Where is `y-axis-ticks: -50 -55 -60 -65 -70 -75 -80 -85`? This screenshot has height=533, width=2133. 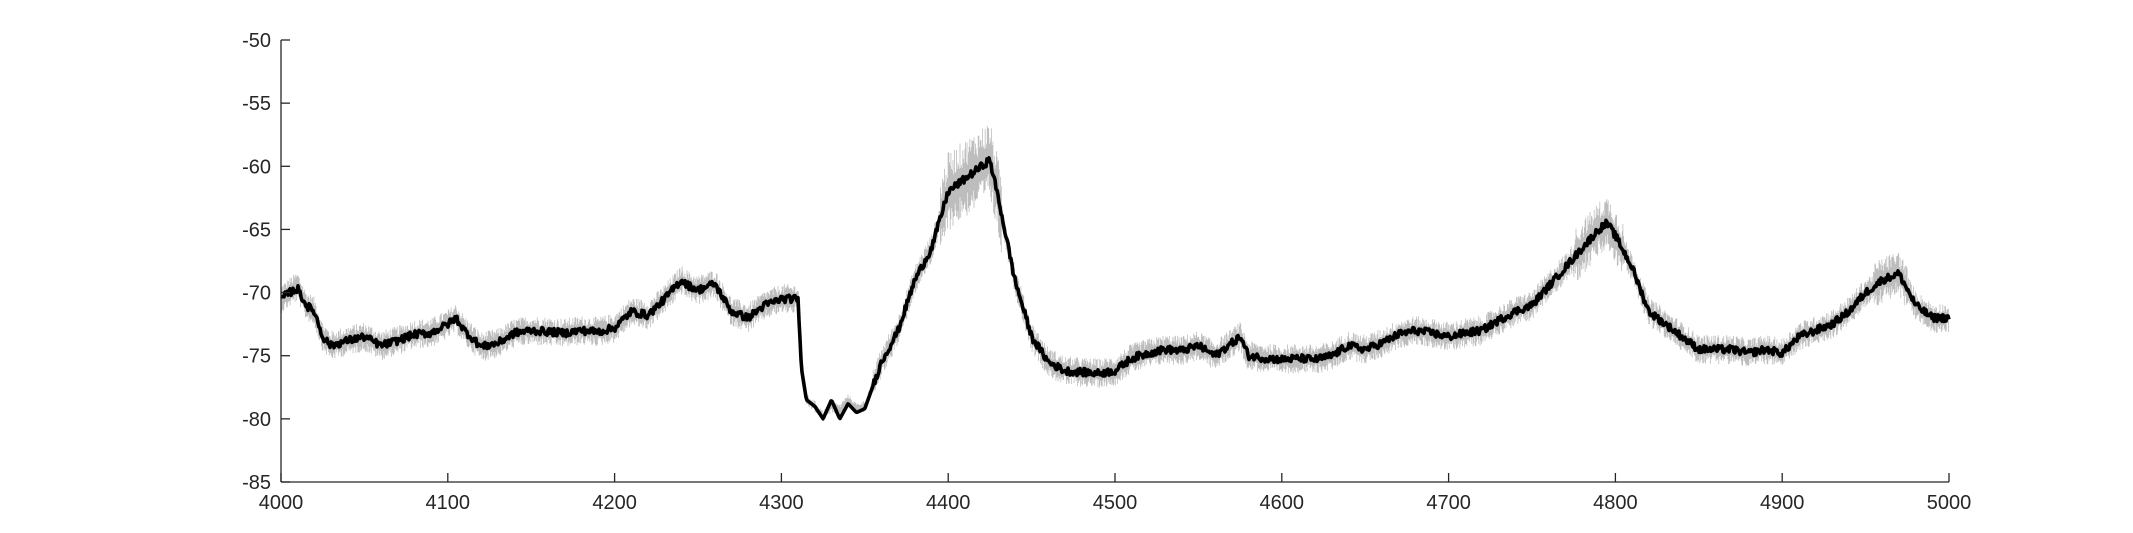
y-axis-ticks: -50 -55 -60 -65 -70 -75 -80 -85 is located at coordinates (266, 262).